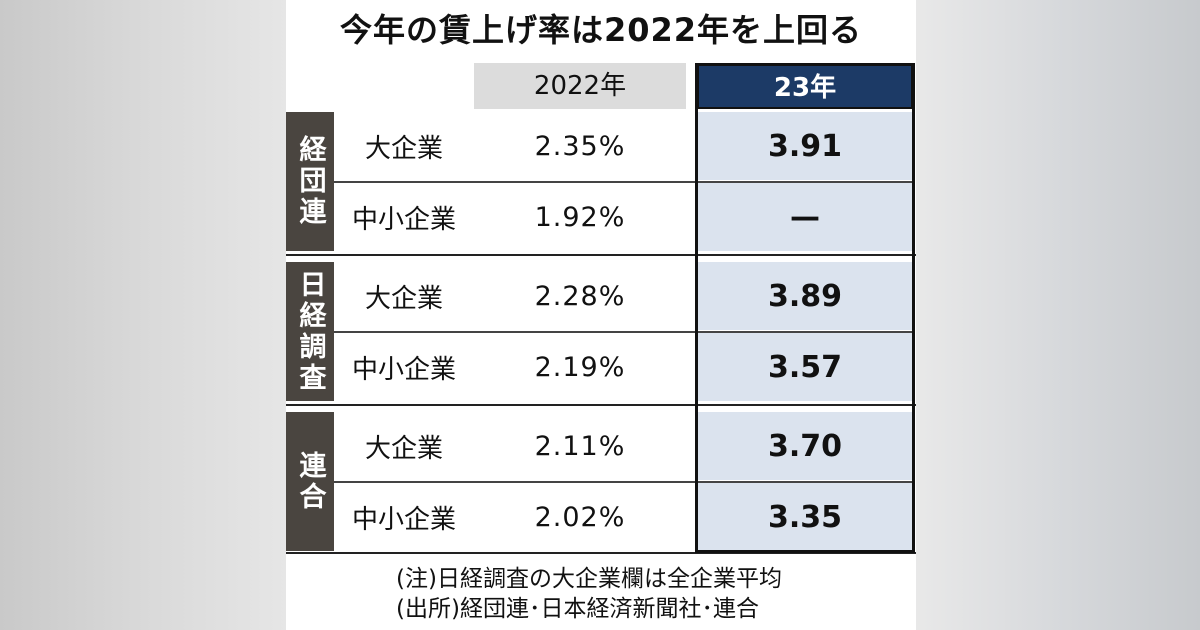 Image resolution: width=1200 pixels, height=630 pixels. Describe the element at coordinates (805, 217) in the screenshot. I see `value-23: —` at that location.